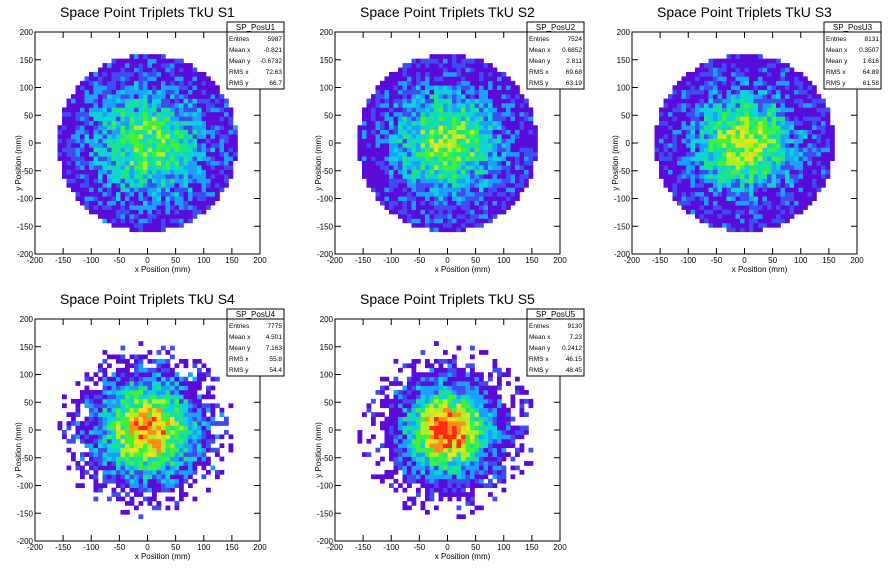 This screenshot has height=574, width=896. What do you see at coordinates (836, 83) in the screenshot?
I see `stats-label: RMS y` at bounding box center [836, 83].